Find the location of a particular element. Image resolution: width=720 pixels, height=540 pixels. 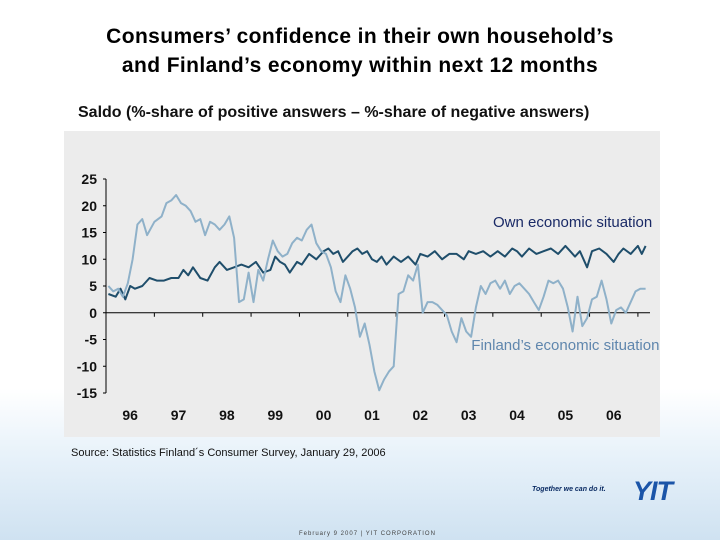

y-tick-label: 25 is located at coordinates (89, 179).